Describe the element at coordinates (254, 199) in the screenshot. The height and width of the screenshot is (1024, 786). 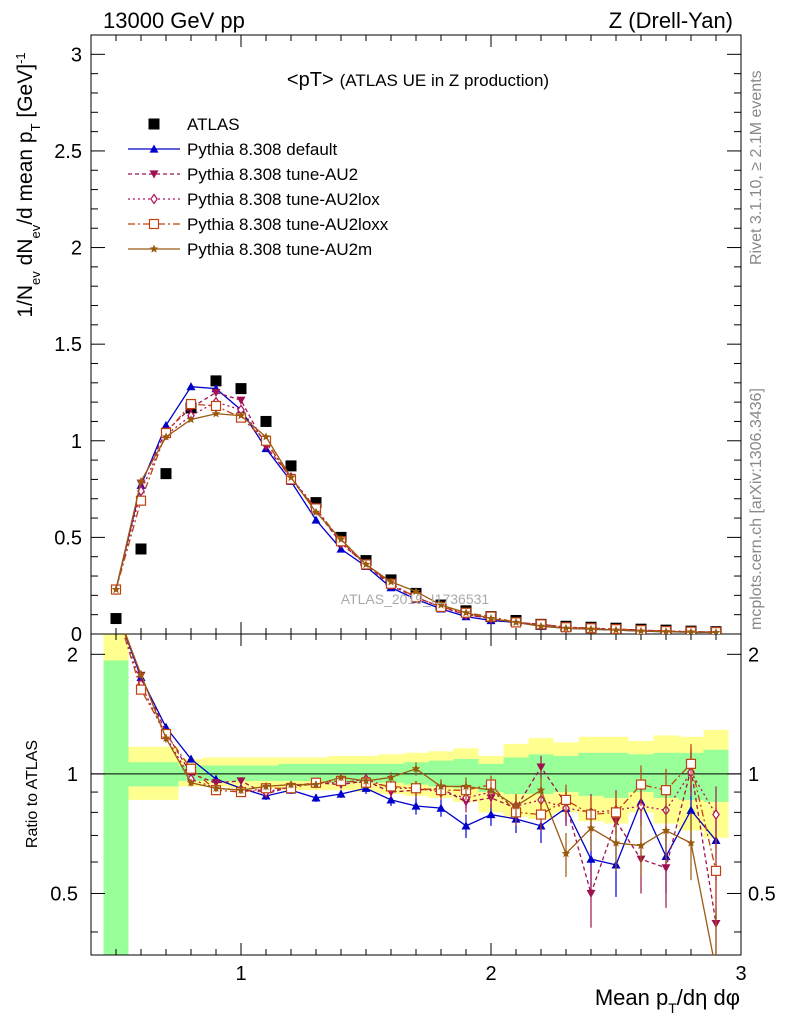
I see `legend-item: Pythia 8.308 tune-AU2lox` at that location.